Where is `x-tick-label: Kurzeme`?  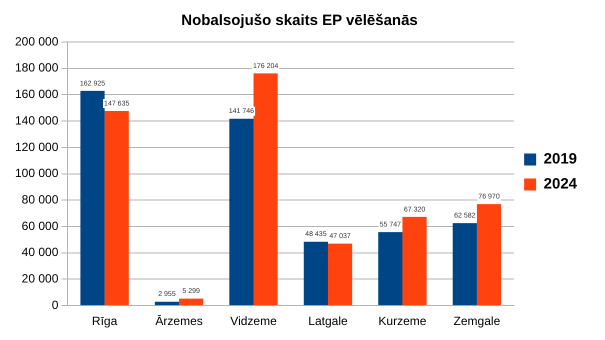 x-tick-label: Kurzeme is located at coordinates (402, 321).